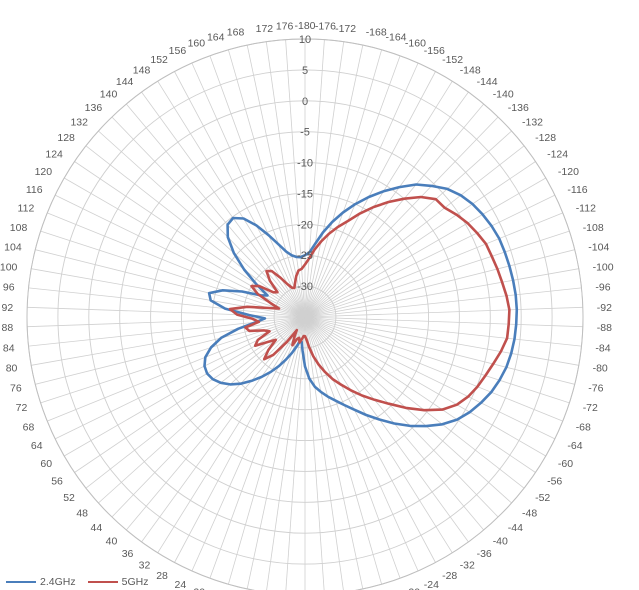 The width and height of the screenshot is (639, 590). What do you see at coordinates (77, 582) in the screenshot?
I see `legend: 2.4GHz 5GHz` at bounding box center [77, 582].